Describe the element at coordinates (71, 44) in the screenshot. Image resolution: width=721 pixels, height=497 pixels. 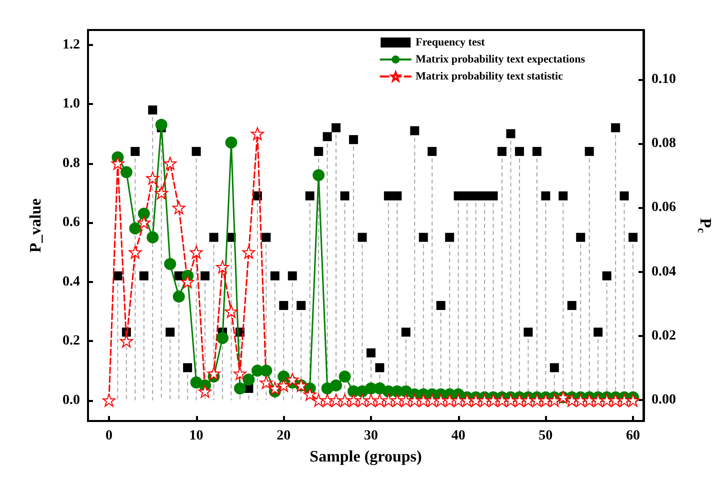
I see `y-tick-label: 1.2` at that location.